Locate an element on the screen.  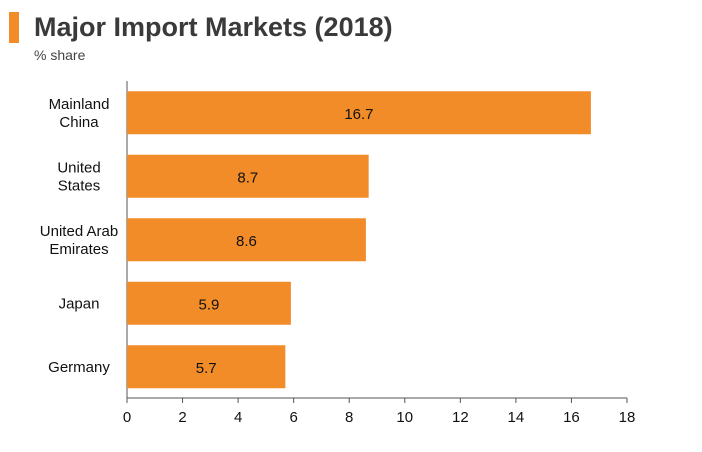
bar-value-label: 16.7 is located at coordinates (358, 114).